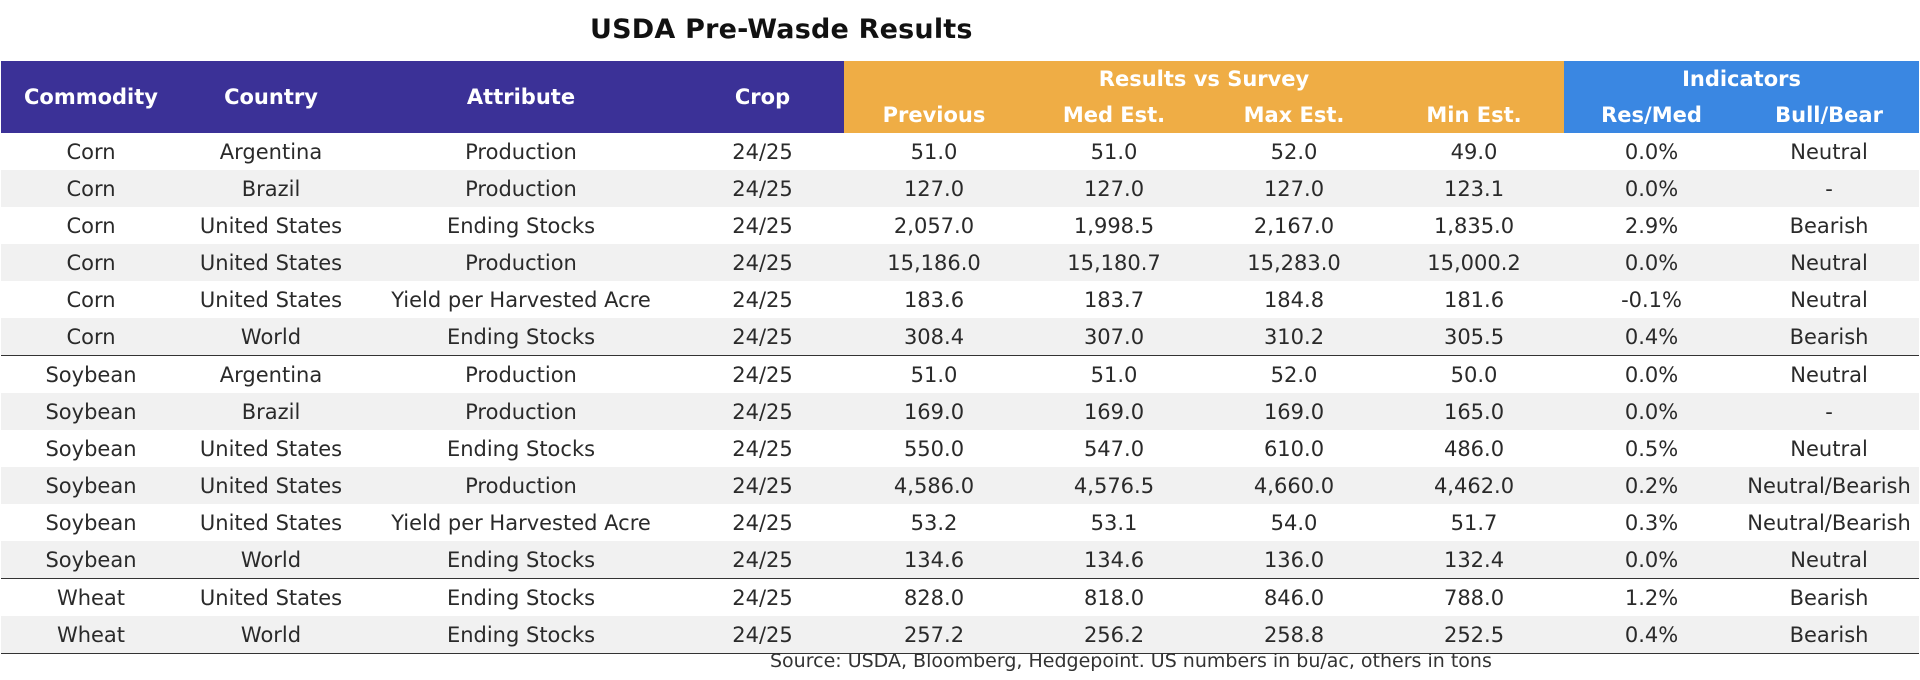  What do you see at coordinates (1474, 188) in the screenshot?
I see `cell-min-est: 123.1` at bounding box center [1474, 188].